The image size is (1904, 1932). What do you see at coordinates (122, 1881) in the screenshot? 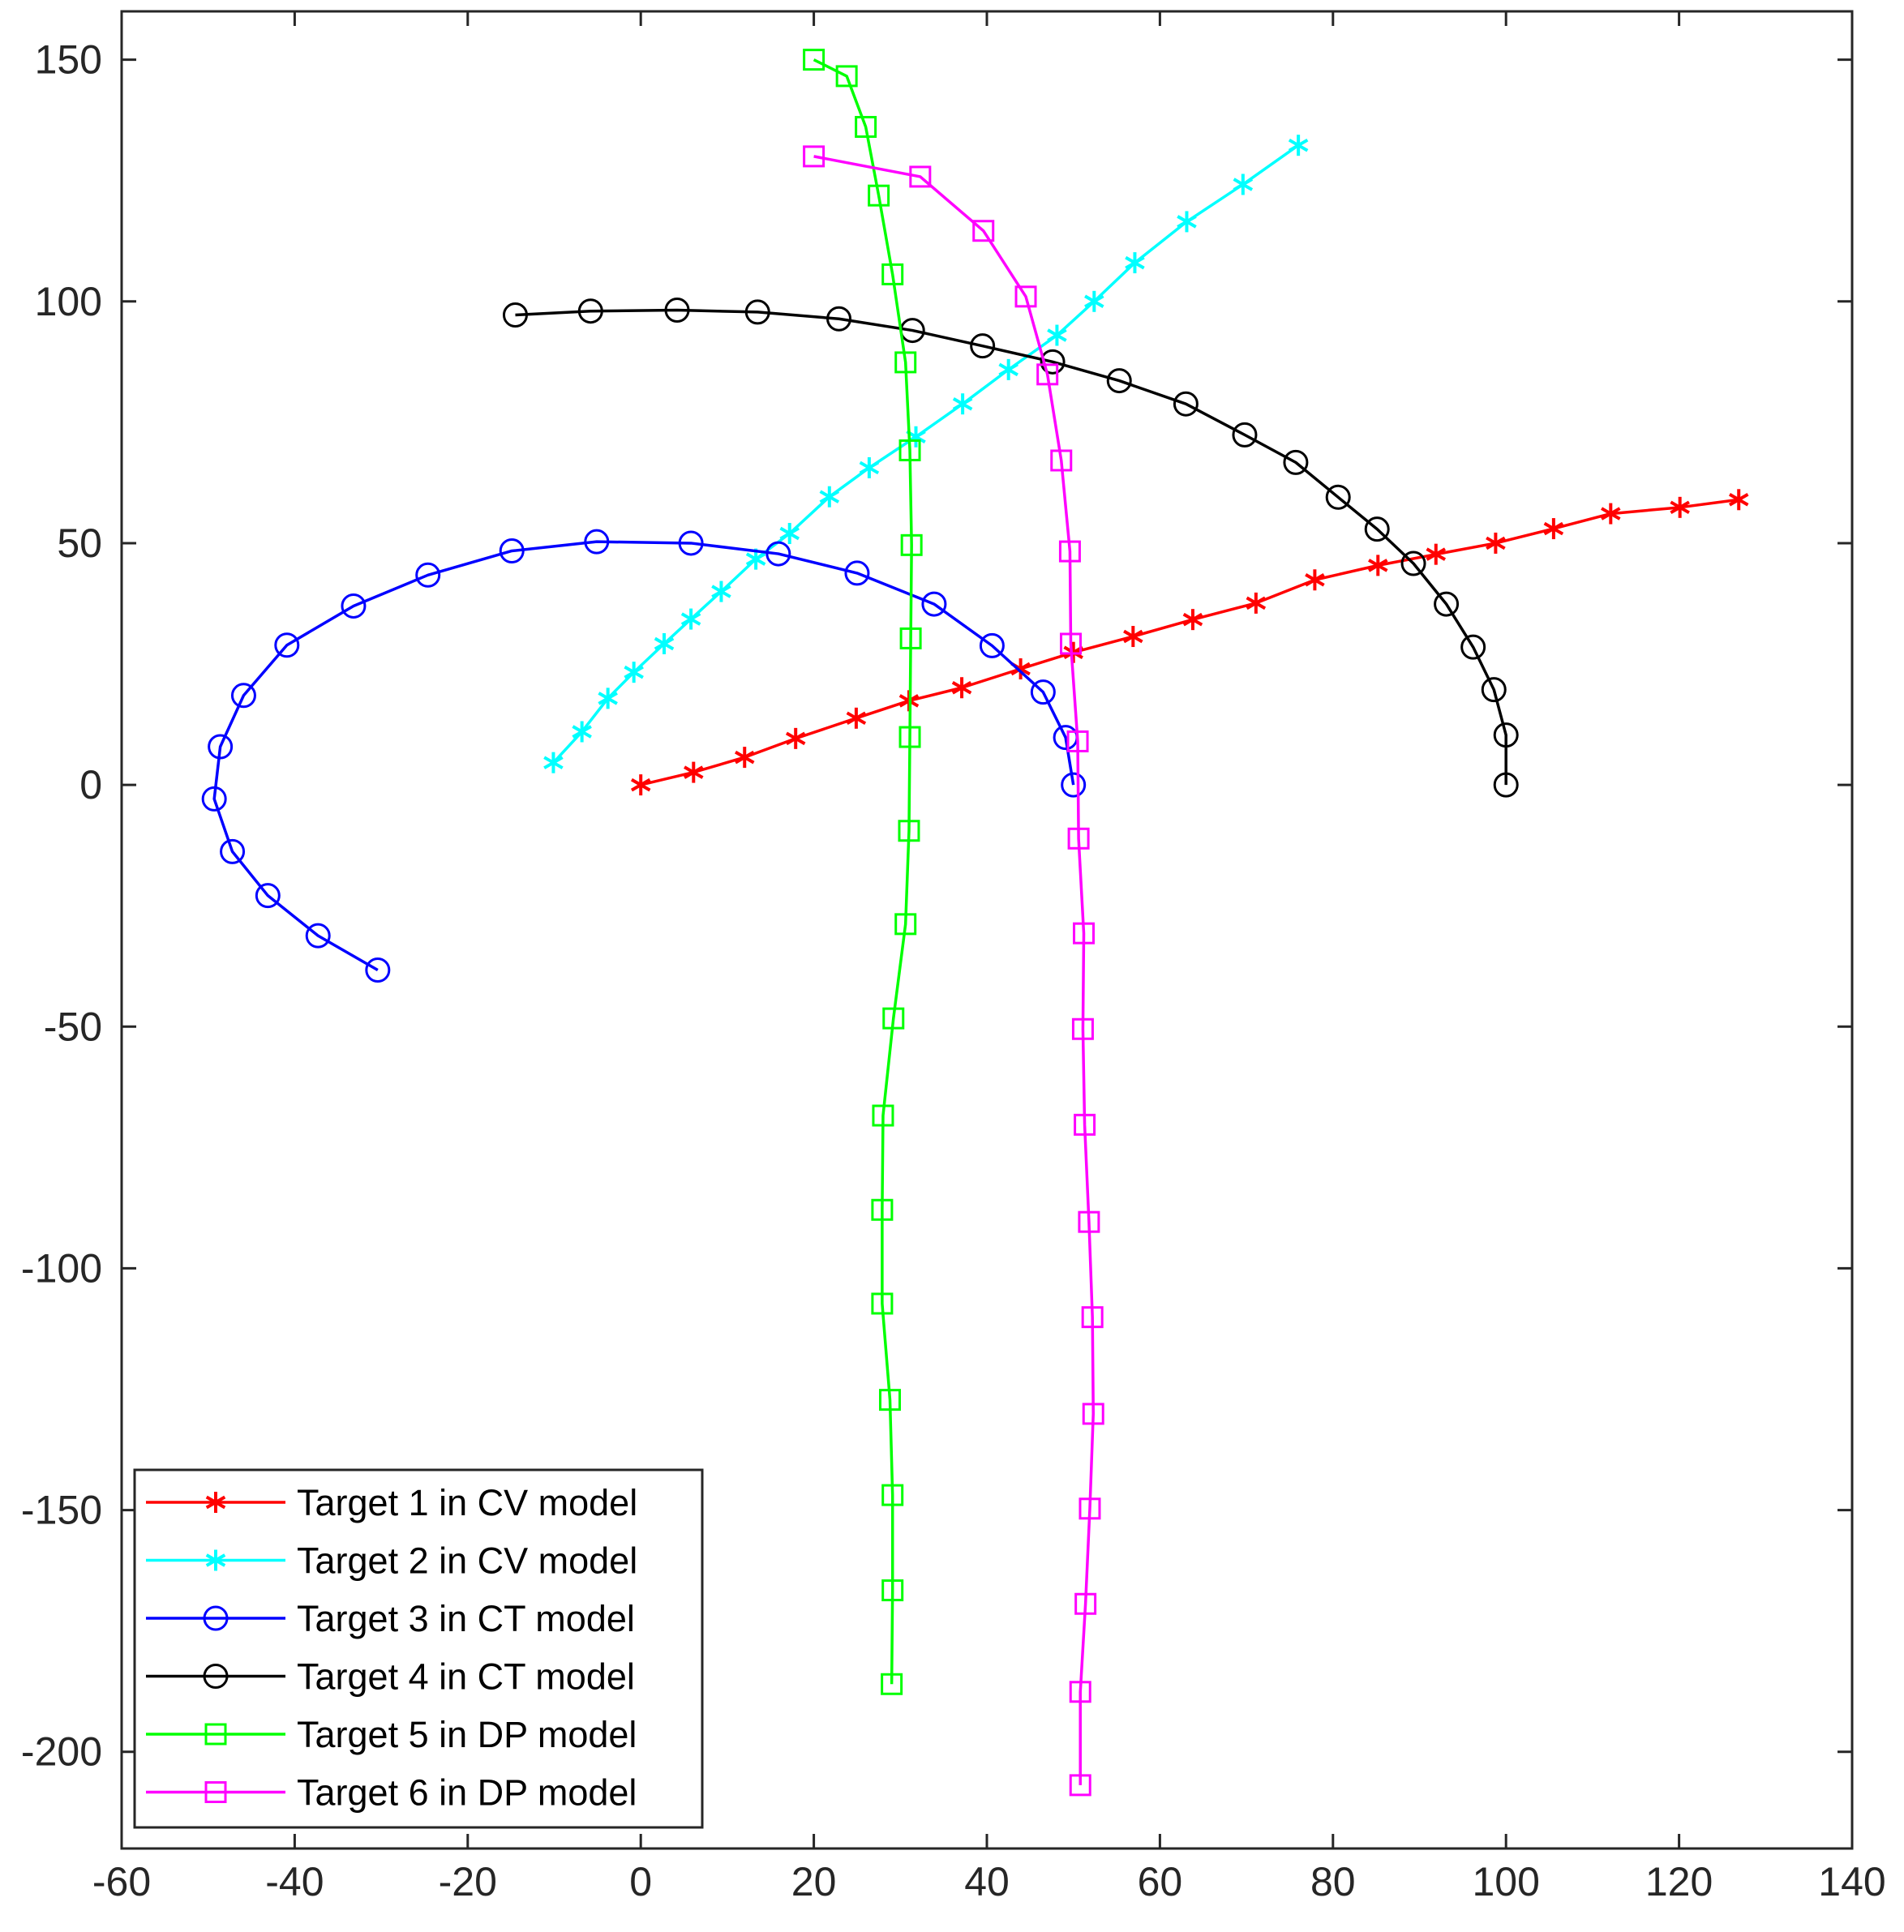
I see `x-tick-label: -60` at bounding box center [122, 1881].